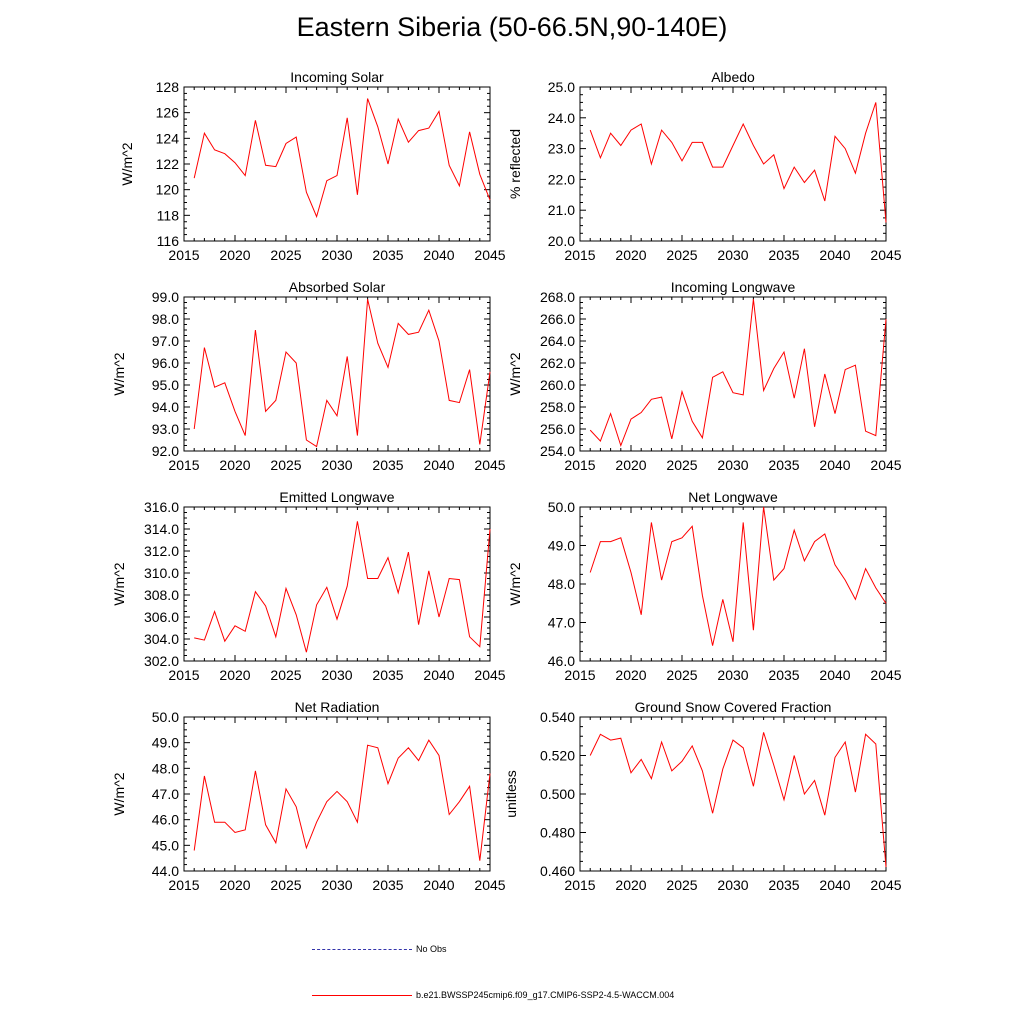 Image resolution: width=1024 pixels, height=1024 pixels. What do you see at coordinates (161, 661) in the screenshot?
I see `y-tick-label: 302.0` at bounding box center [161, 661].